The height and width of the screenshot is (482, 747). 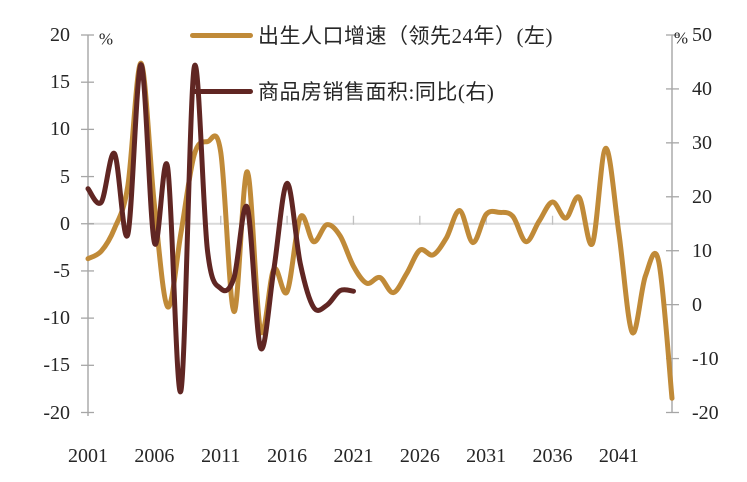 I want to click on left-axis-label: 0, so click(x=65, y=223).